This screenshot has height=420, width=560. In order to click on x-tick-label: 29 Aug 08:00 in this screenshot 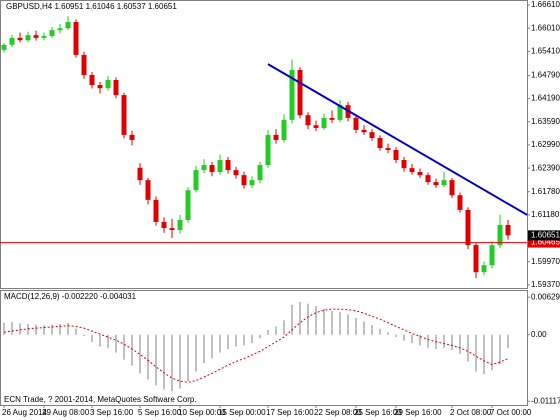, I will do `click(66, 412)`.